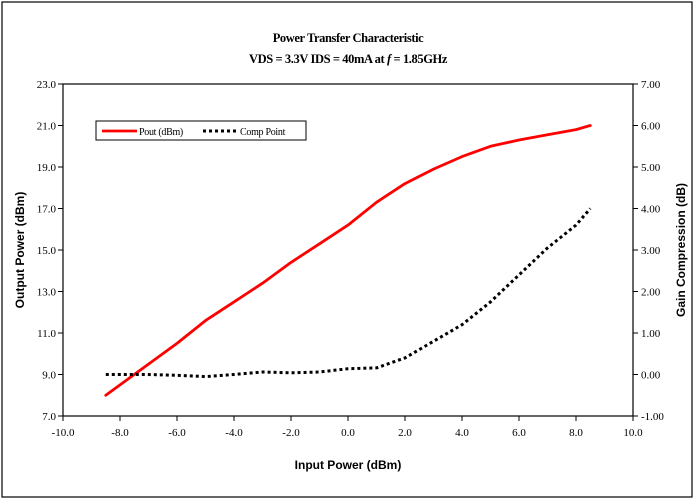 The image size is (694, 499). What do you see at coordinates (47, 127) in the screenshot?
I see `y-tick-label: 21.0` at bounding box center [47, 127].